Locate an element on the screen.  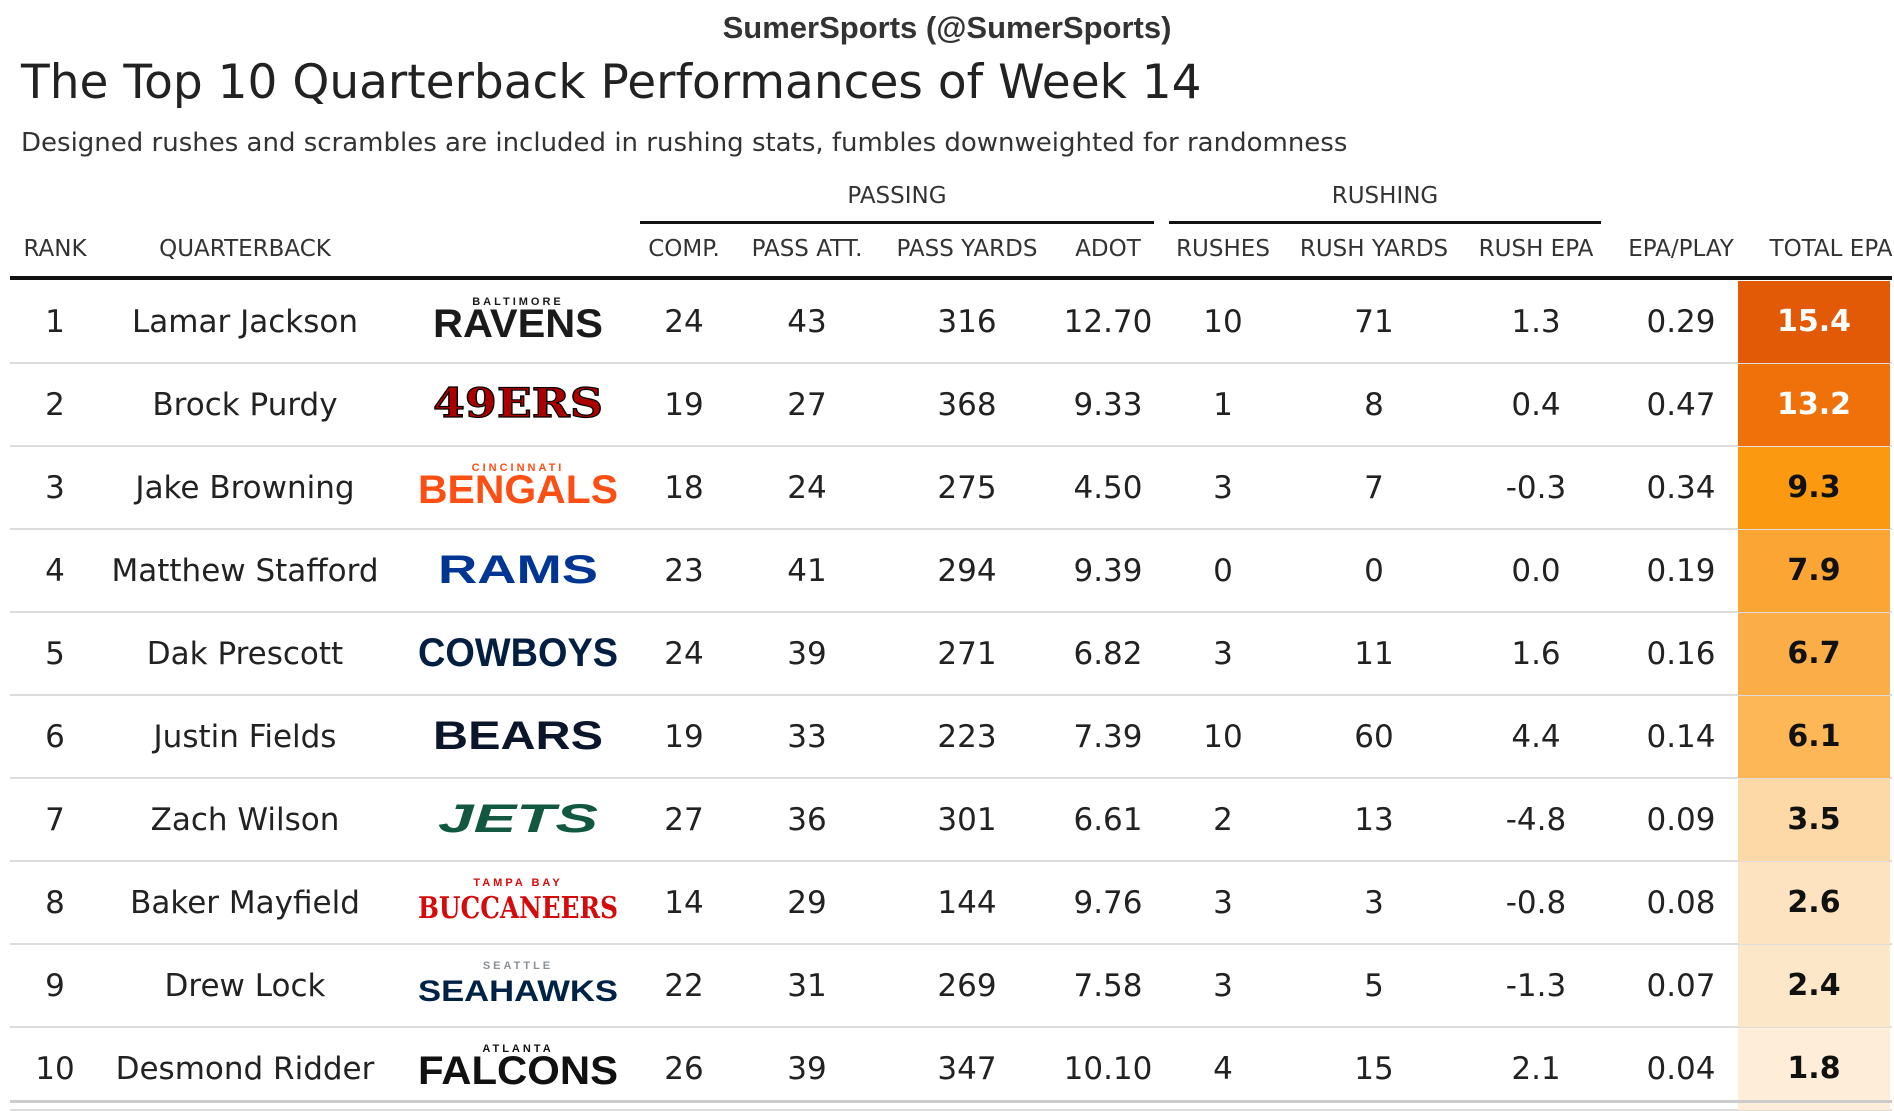
col-header-pass-att: PASS ATT. is located at coordinates (807, 249).